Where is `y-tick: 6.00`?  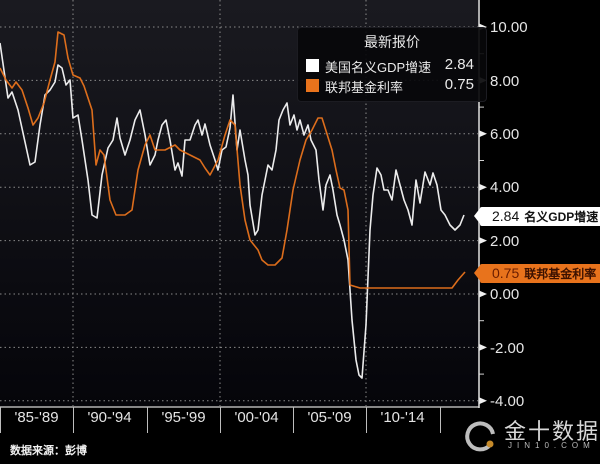 y-tick: 6.00 is located at coordinates (505, 134).